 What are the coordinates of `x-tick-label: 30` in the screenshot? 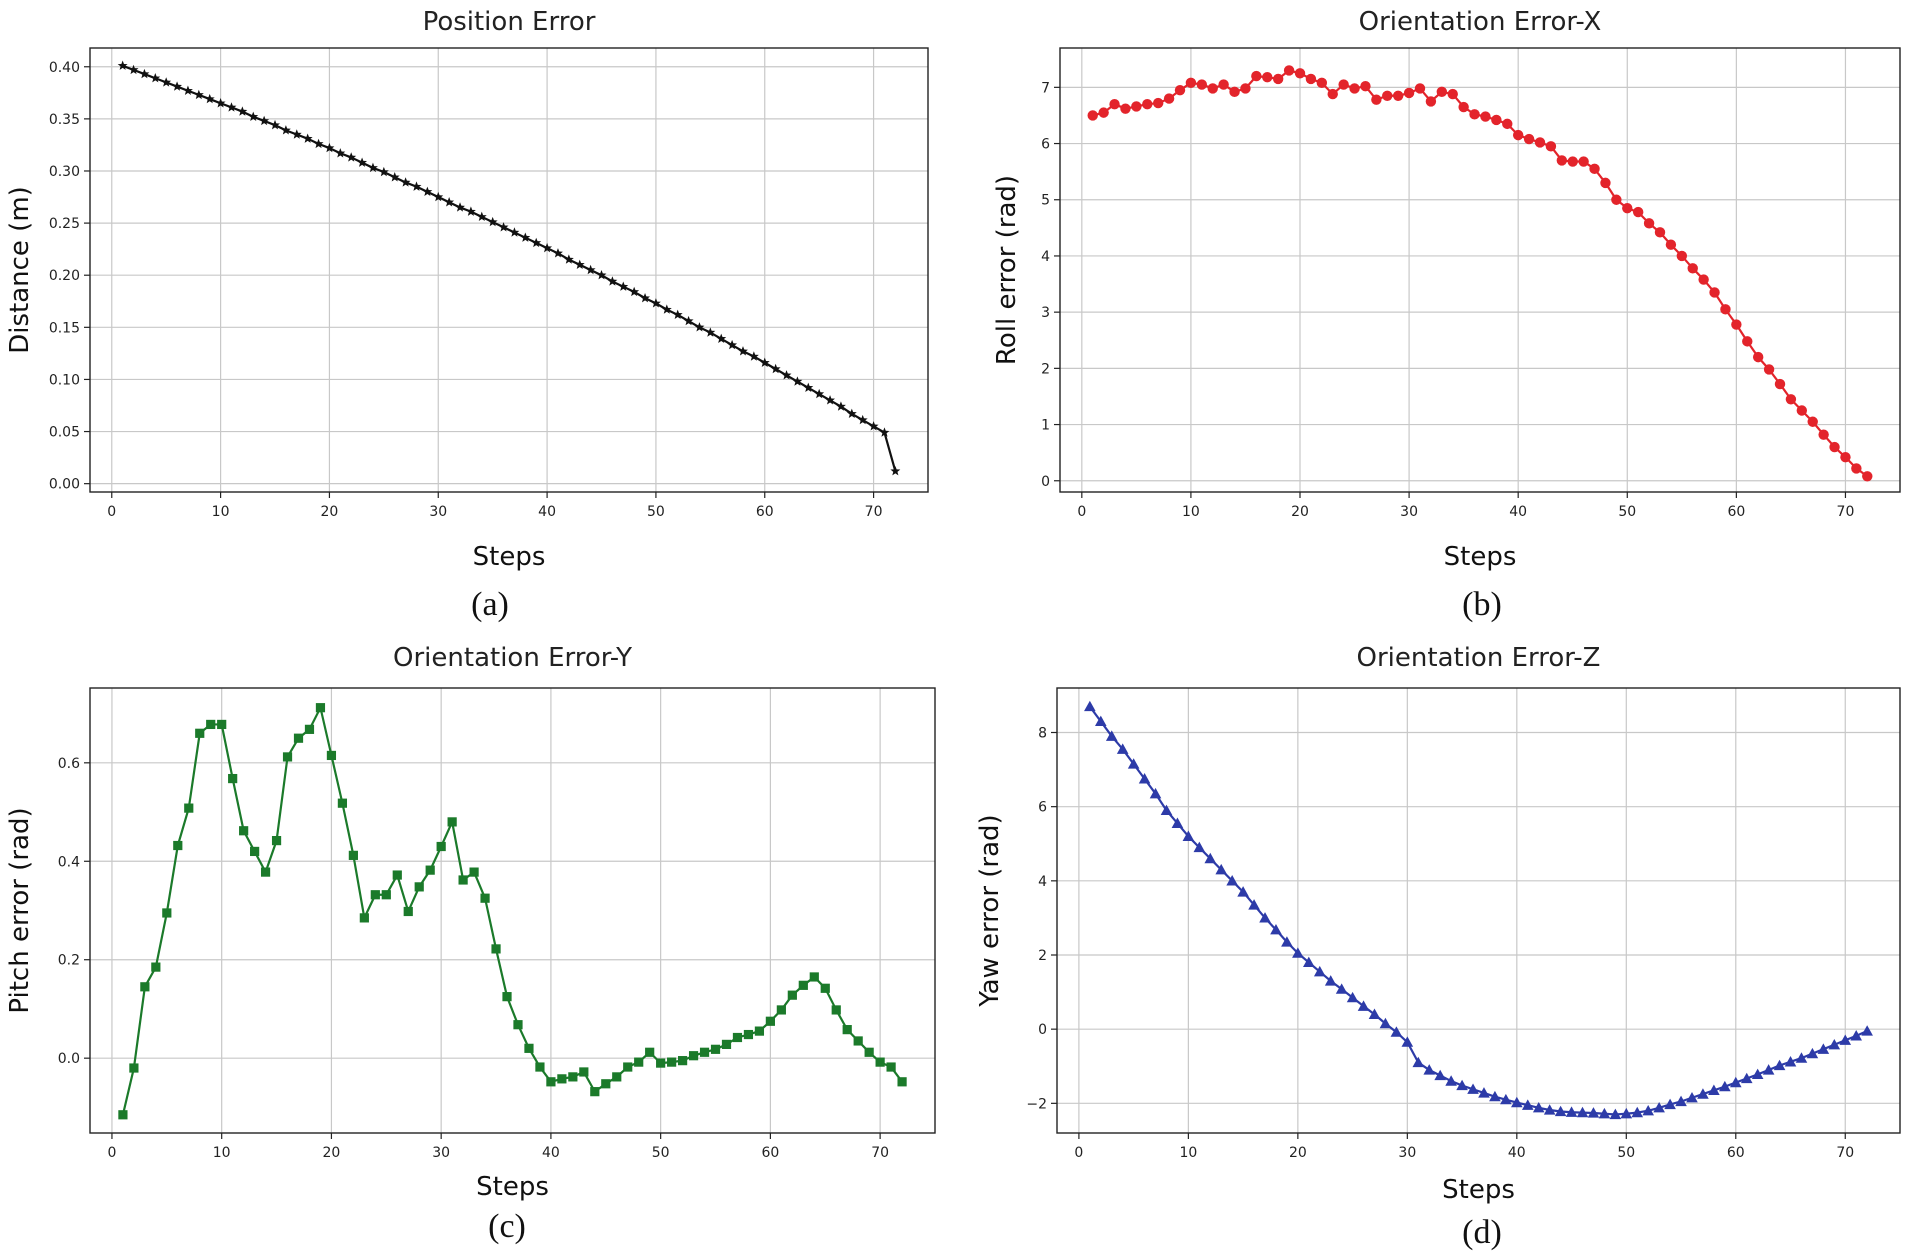 It's located at (441, 1153).